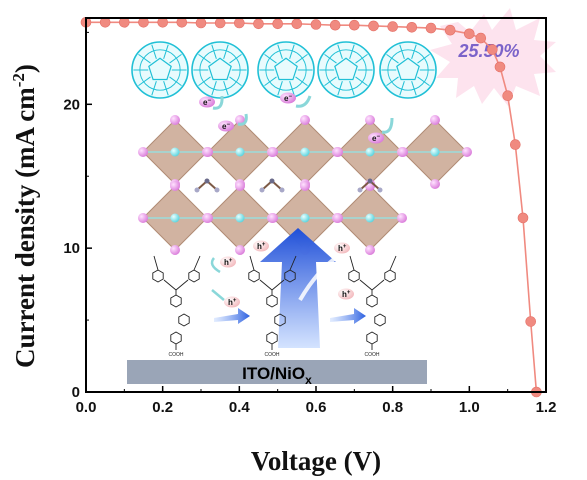 The image size is (587, 480). I want to click on y-tick-label: 20, so click(71, 104).